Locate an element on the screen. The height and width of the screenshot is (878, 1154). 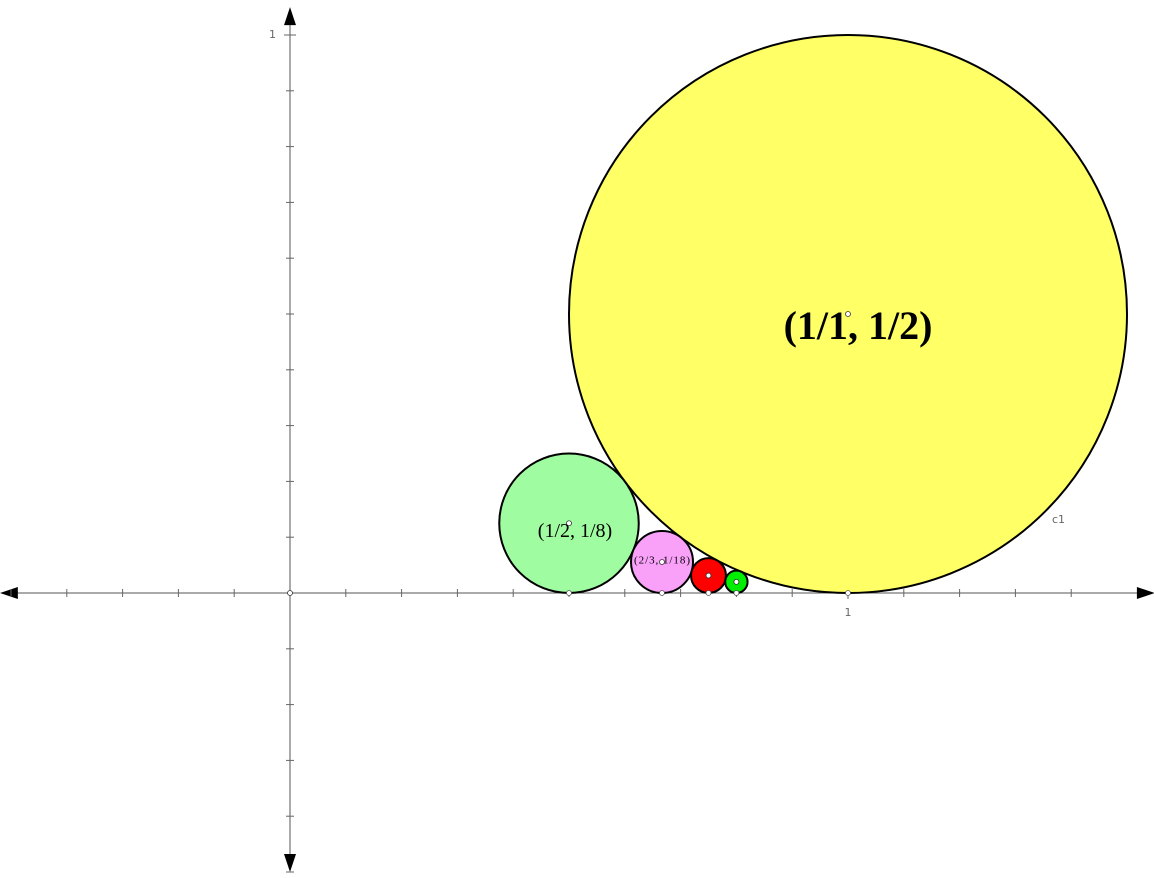
y-tick-label: 1 is located at coordinates (272, 34).